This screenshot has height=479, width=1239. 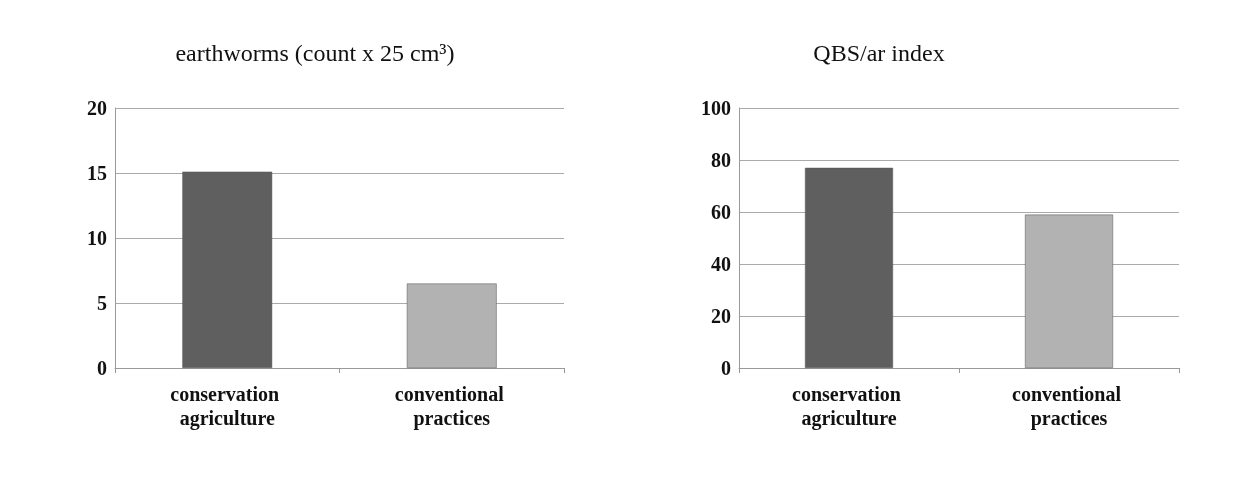 I want to click on chart-title: QBS/ar index, so click(x=879, y=53).